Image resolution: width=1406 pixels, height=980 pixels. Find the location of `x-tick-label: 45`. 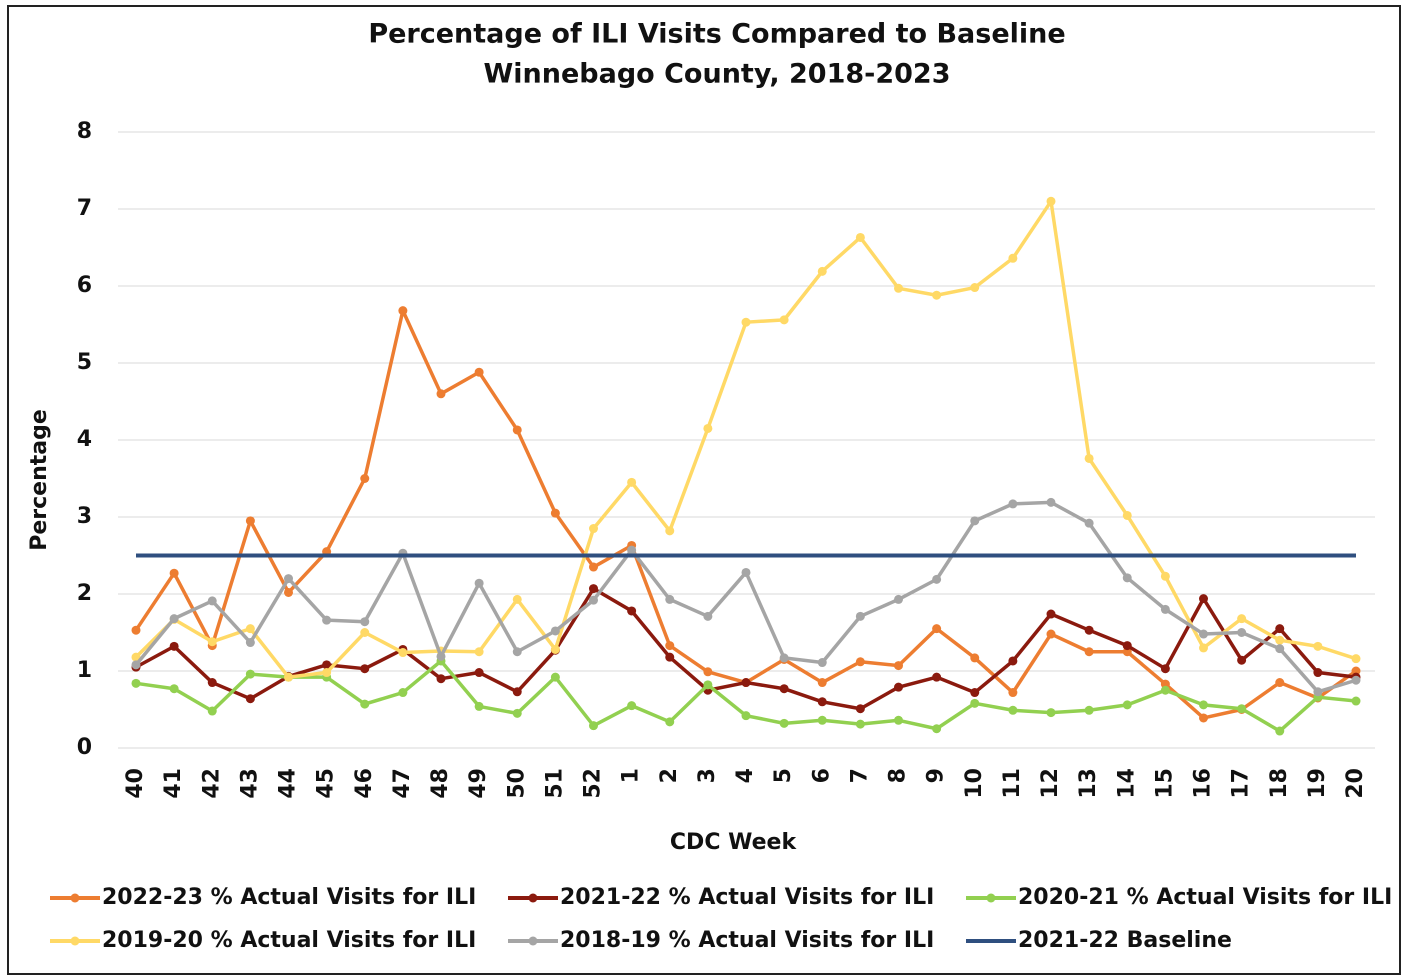

x-tick-label: 45 is located at coordinates (326, 783).